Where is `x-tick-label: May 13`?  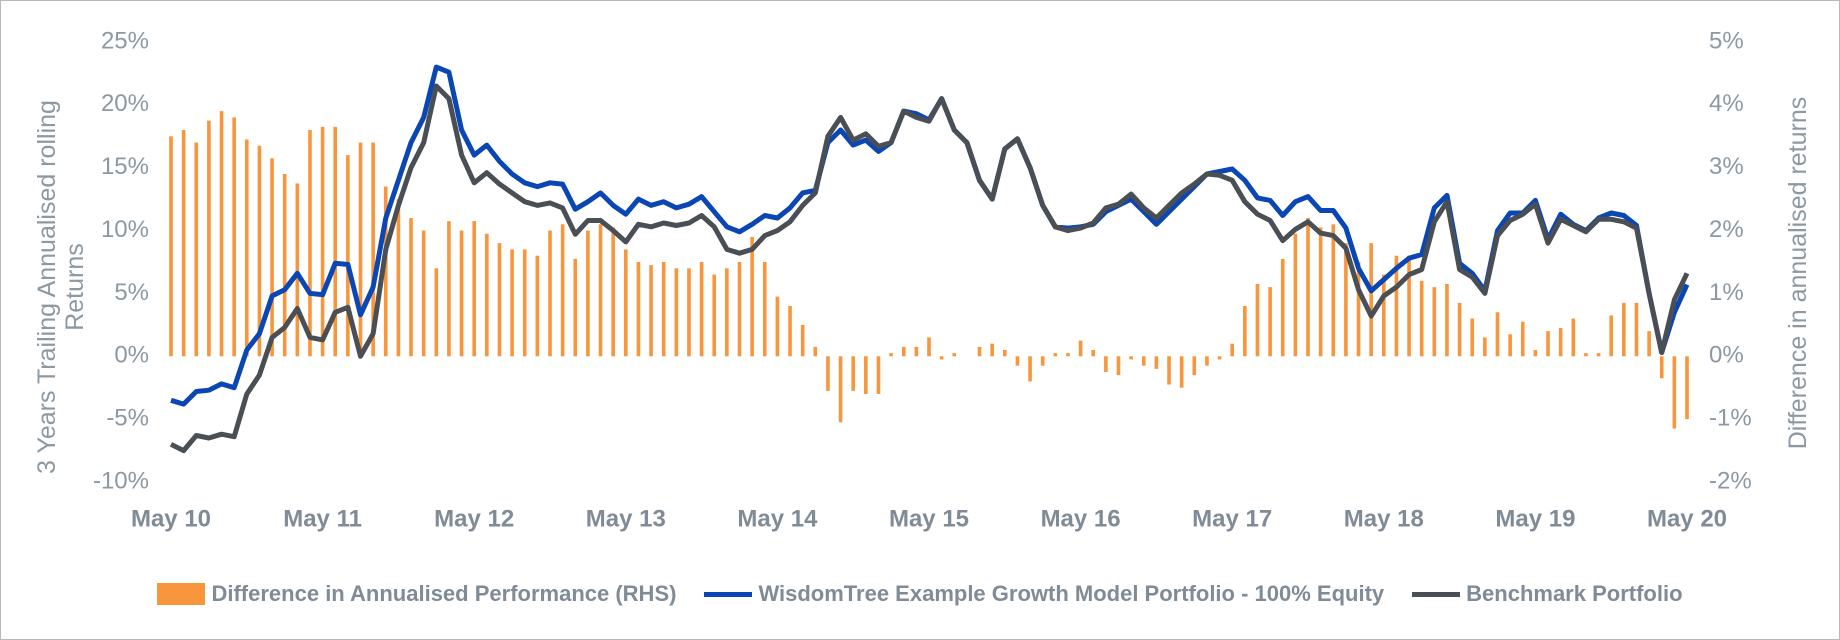
x-tick-label: May 13 is located at coordinates (626, 518).